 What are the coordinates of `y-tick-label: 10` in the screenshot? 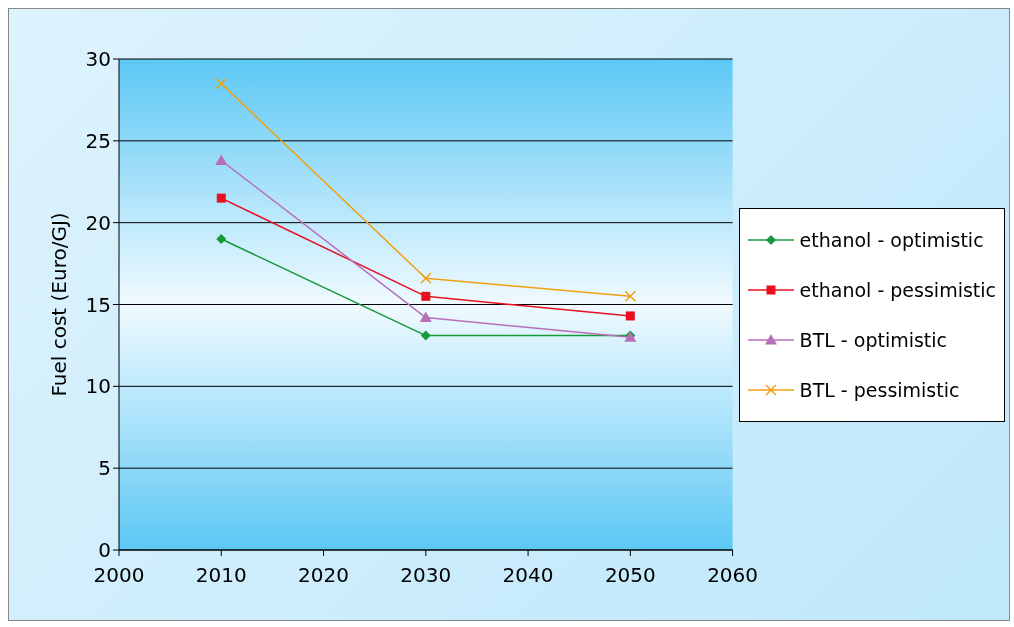 It's located at (98, 386).